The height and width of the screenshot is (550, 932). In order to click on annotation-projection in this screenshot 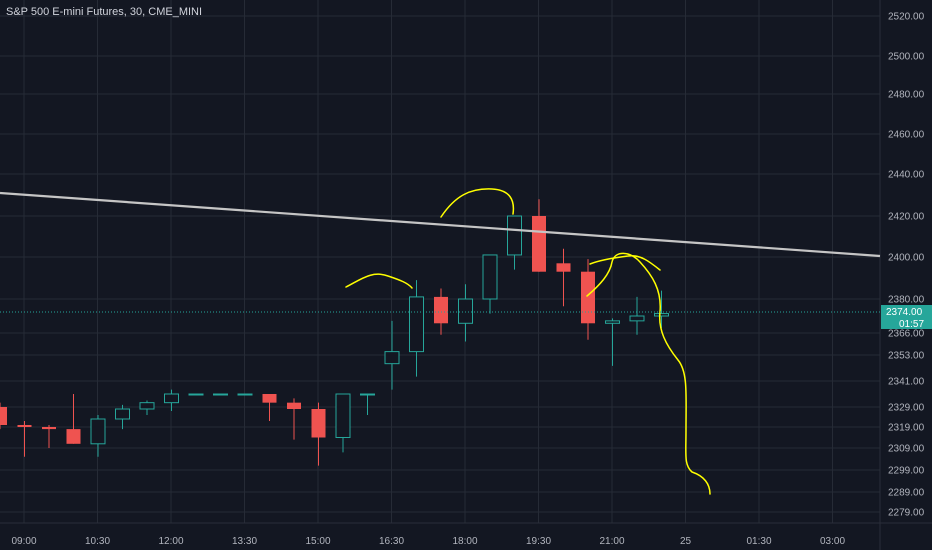, I will do `click(648, 373)`.